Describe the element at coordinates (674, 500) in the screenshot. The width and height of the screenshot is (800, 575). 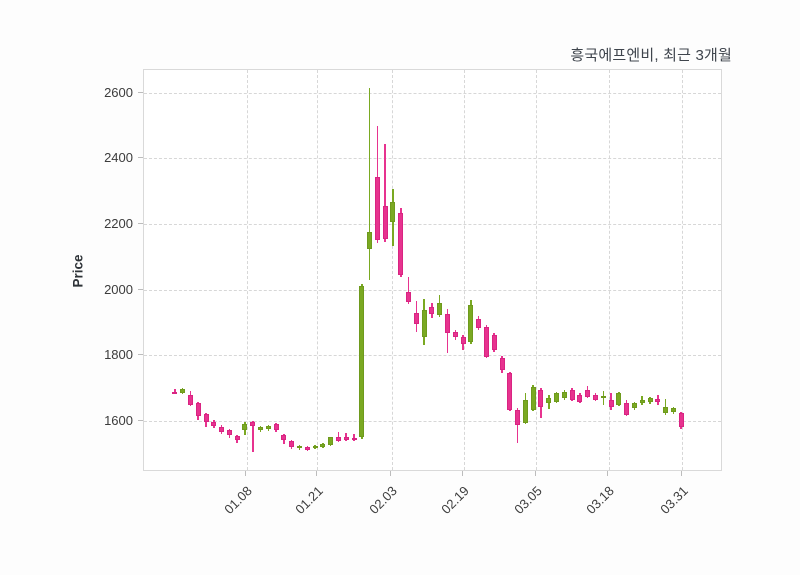
I see `x-tick-text: 03.31` at that location.